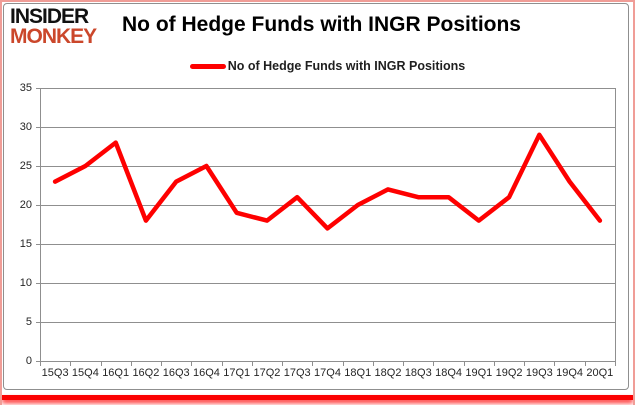 The width and height of the screenshot is (635, 405). What do you see at coordinates (317, 397) in the screenshot?
I see `bottom-red-bar` at bounding box center [317, 397].